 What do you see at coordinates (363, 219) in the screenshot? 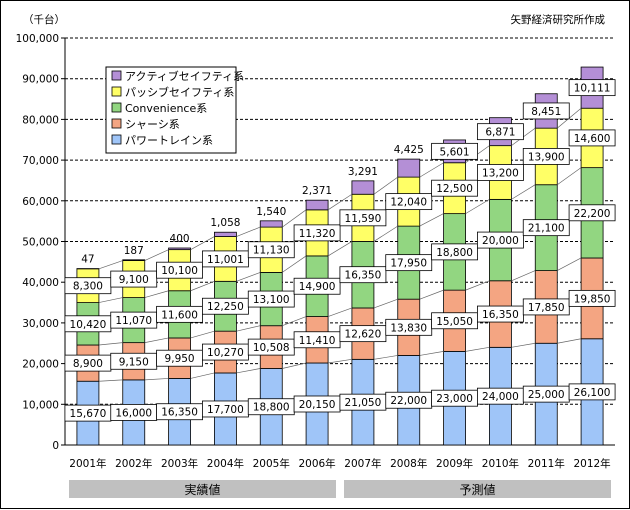
I see `data-label: 11,590` at bounding box center [363, 219].